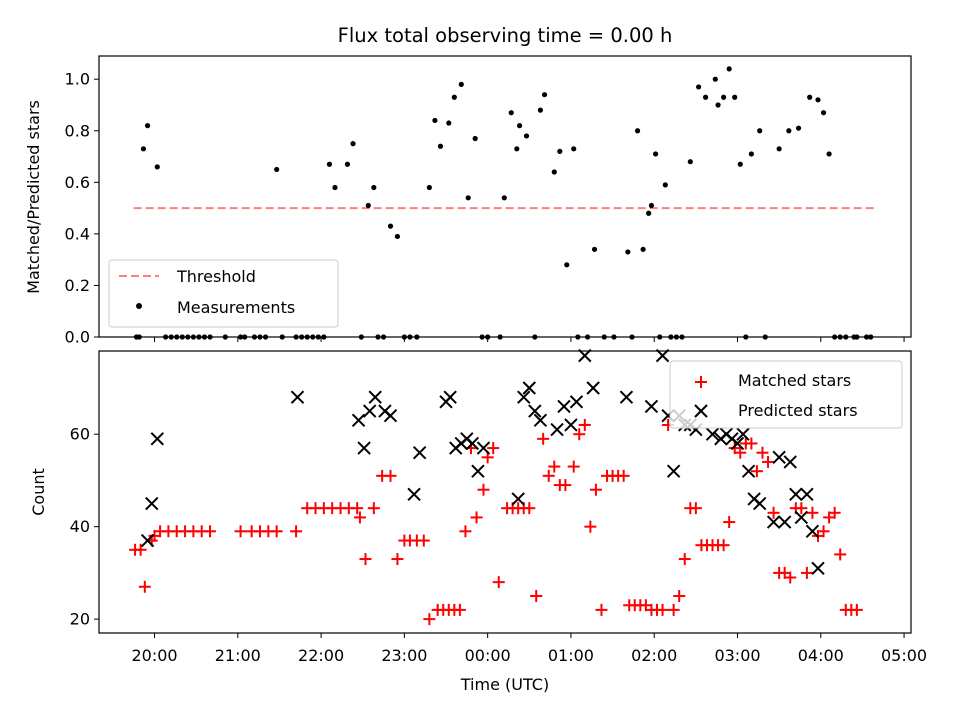 This screenshot has width=960, height=724. Describe the element at coordinates (139, 306) in the screenshot. I see `top-legend-measurements-swatch` at that location.